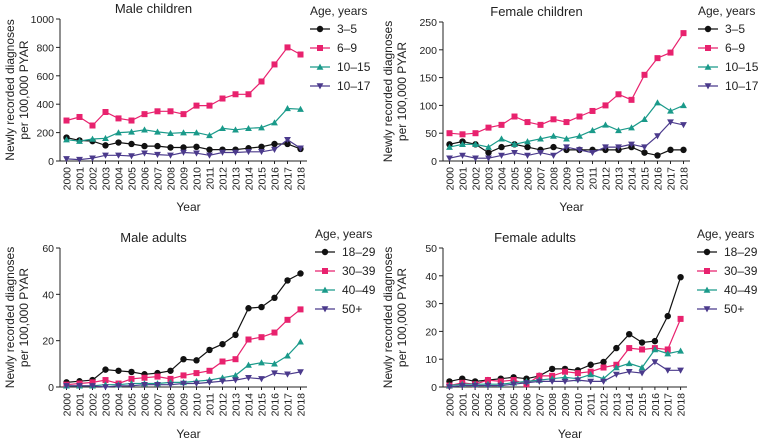  Describe the element at coordinates (553, 405) in the screenshot. I see `x-tick-label: 2008` at that location.